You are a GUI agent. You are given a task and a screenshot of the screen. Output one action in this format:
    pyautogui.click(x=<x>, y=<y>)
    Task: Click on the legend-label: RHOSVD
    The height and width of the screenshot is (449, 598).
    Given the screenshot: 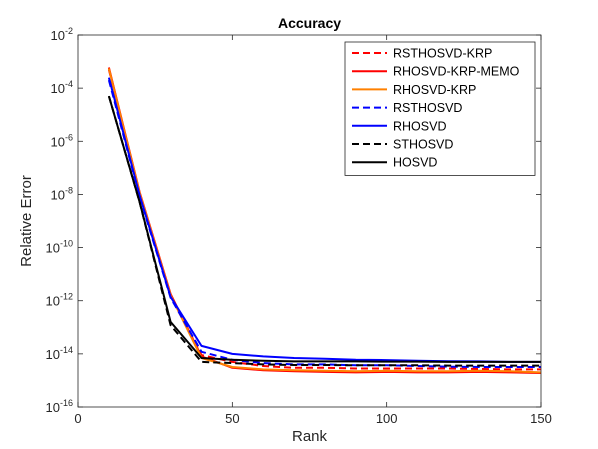 What is the action you would take?
    pyautogui.click(x=419, y=126)
    